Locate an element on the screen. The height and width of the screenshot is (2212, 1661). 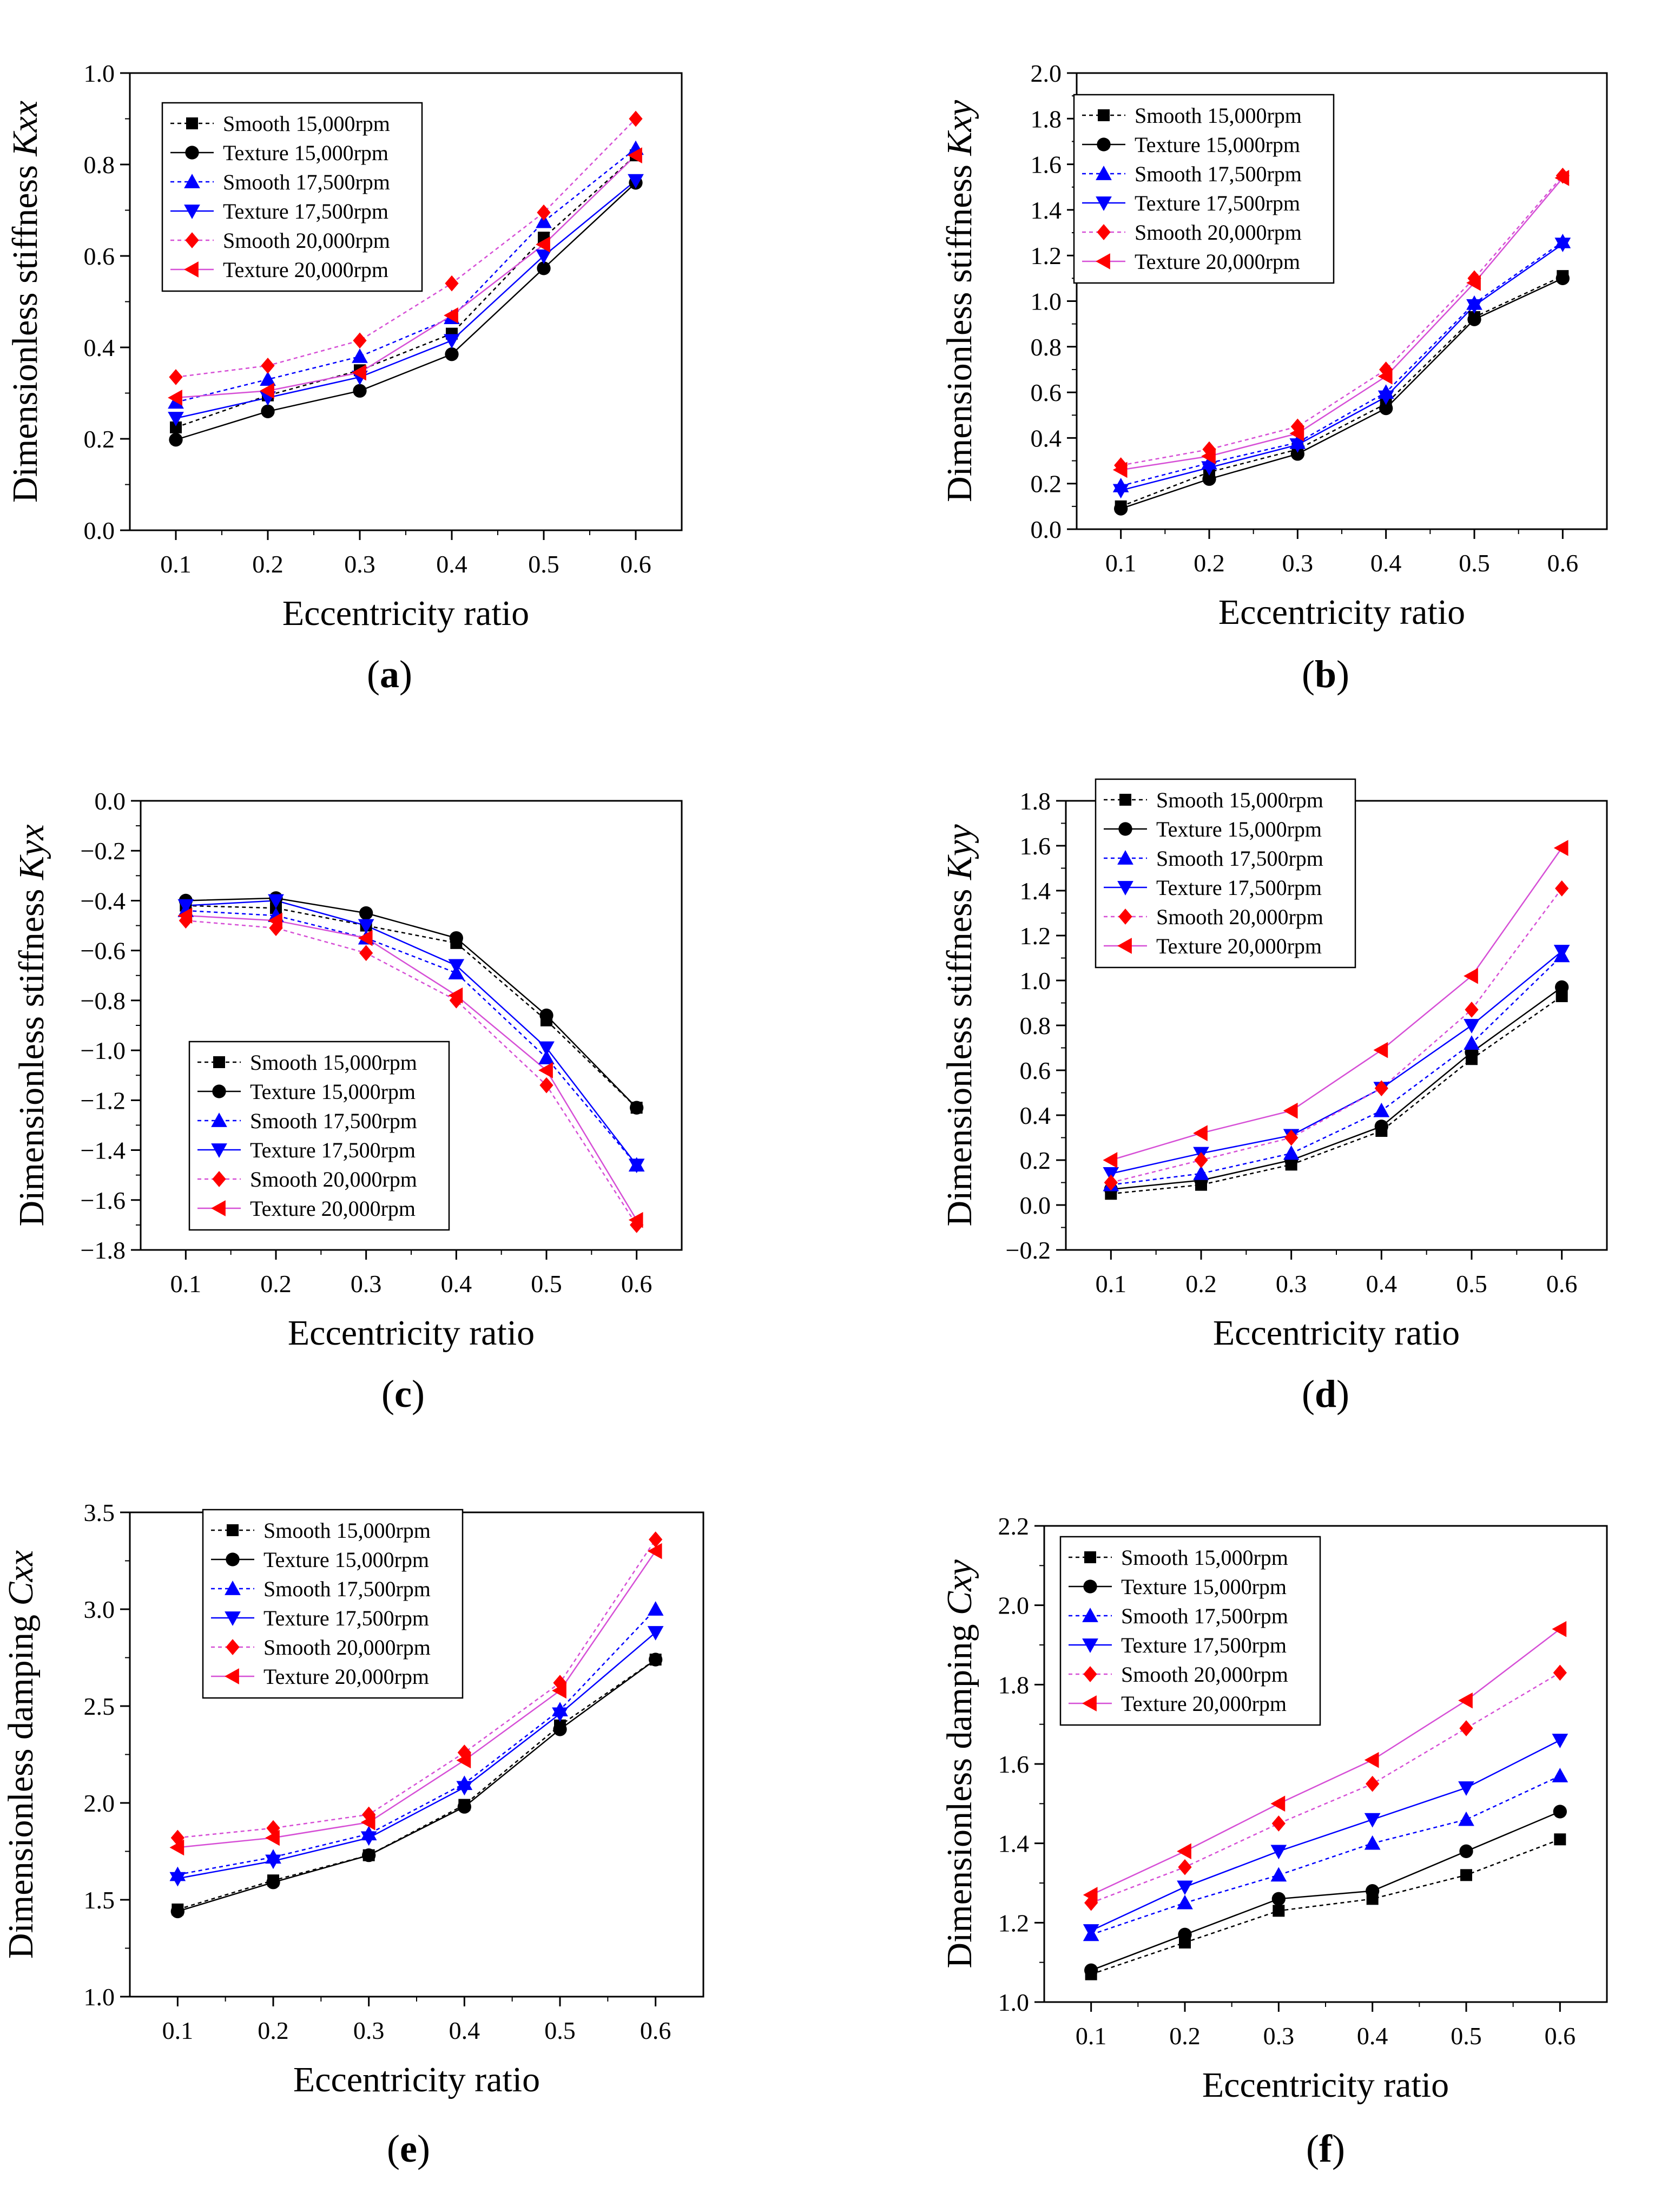
panel-label: (e) is located at coordinates (409, 2149).